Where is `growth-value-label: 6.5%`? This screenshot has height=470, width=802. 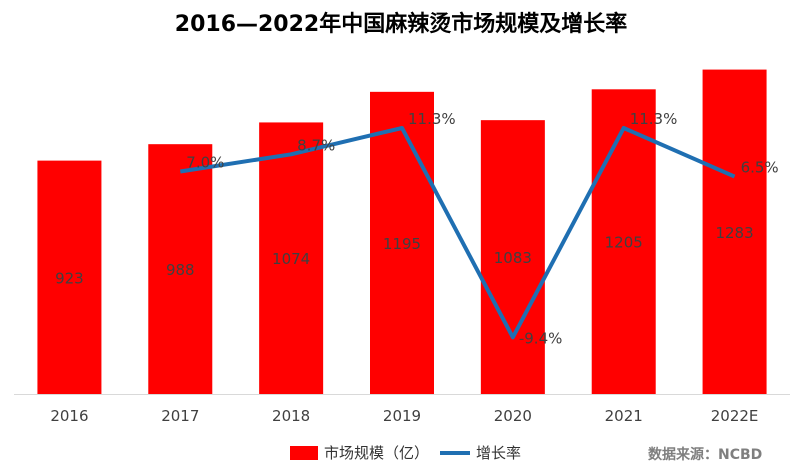
growth-value-label: 6.5% is located at coordinates (760, 168).